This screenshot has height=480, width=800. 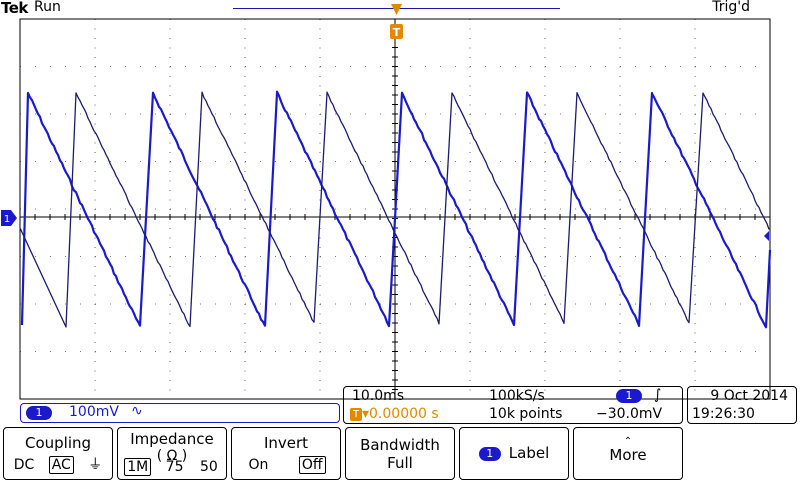 What do you see at coordinates (58, 453) in the screenshot?
I see `coupling-button: Coupling DC AC ⏚` at bounding box center [58, 453].